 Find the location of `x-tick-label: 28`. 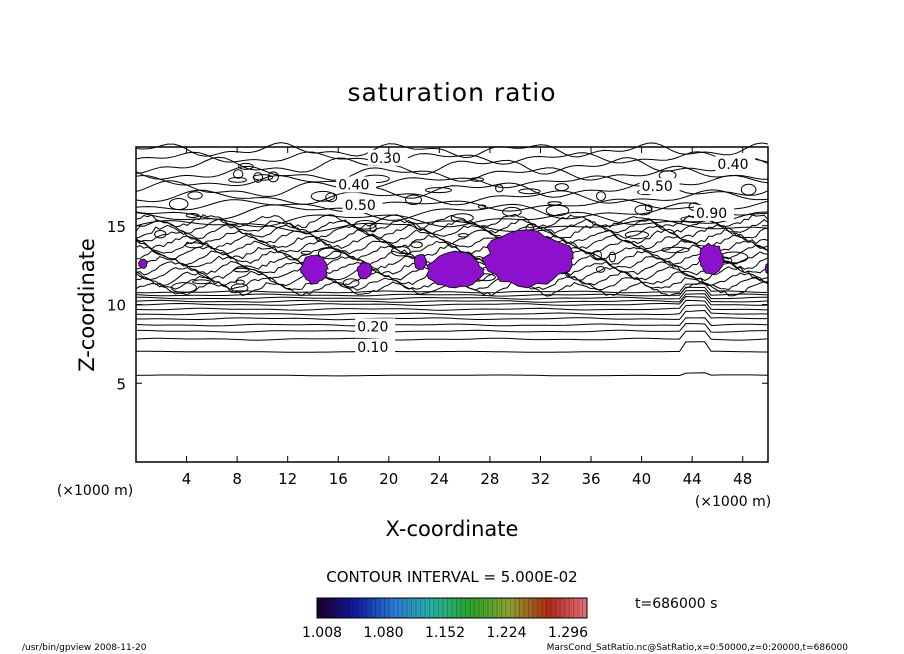

x-tick-label: 28 is located at coordinates (489, 479).